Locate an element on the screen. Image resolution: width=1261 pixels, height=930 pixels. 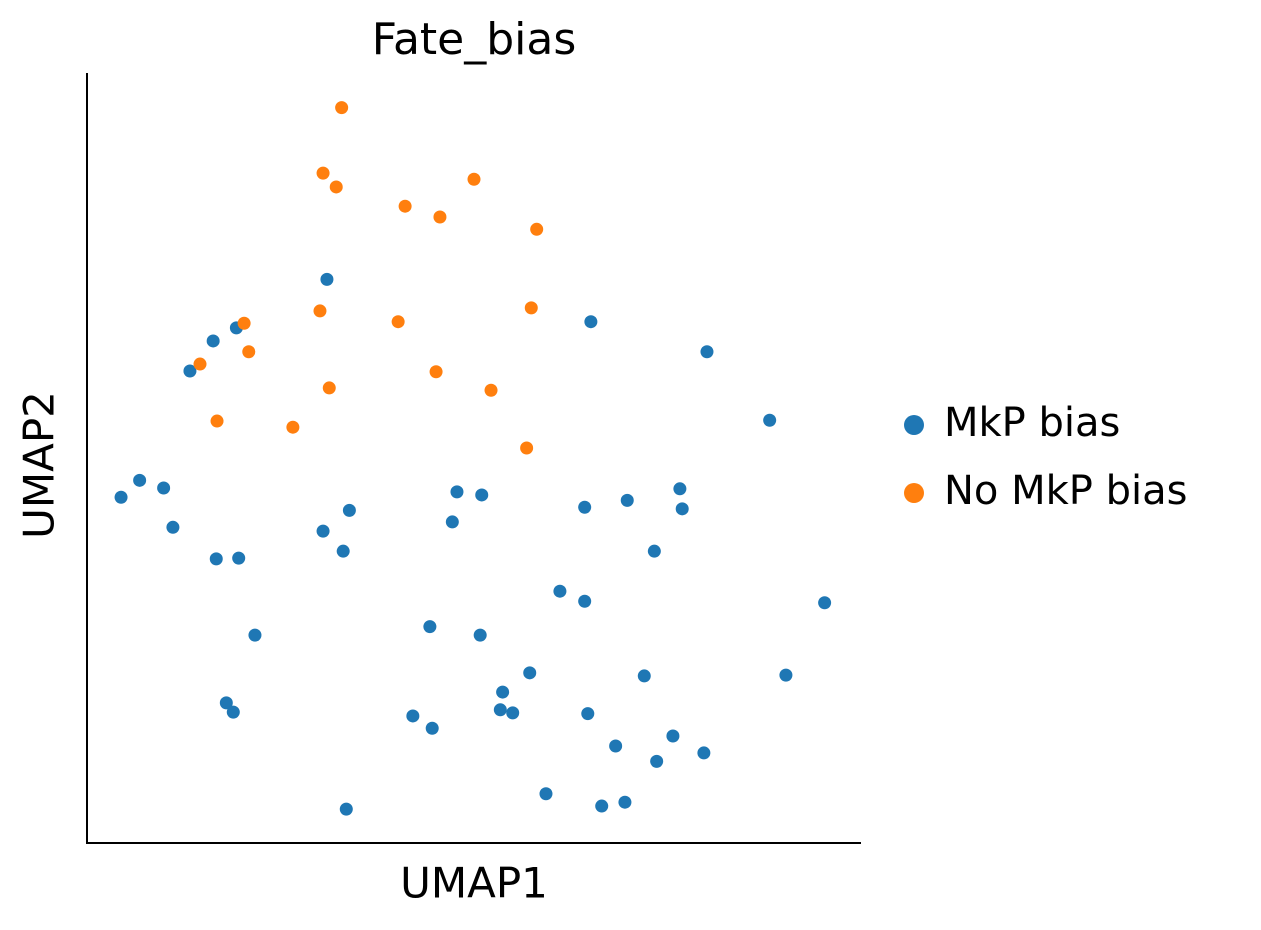
legend-label: MkP bias is located at coordinates (1032, 423).